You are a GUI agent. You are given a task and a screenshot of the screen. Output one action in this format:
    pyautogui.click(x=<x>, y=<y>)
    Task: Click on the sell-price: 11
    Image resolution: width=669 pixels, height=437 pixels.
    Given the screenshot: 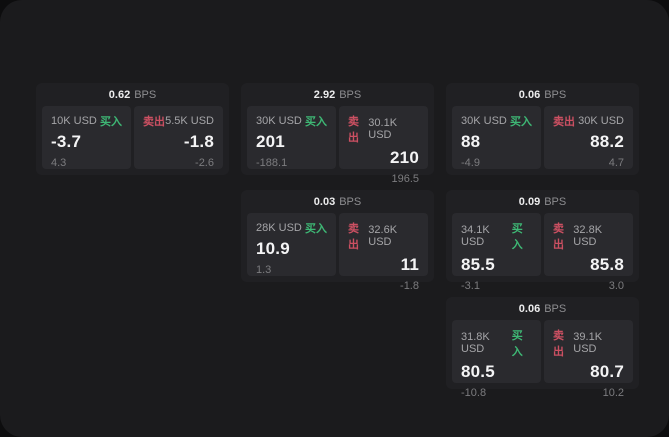 What is the action you would take?
    pyautogui.click(x=409, y=264)
    